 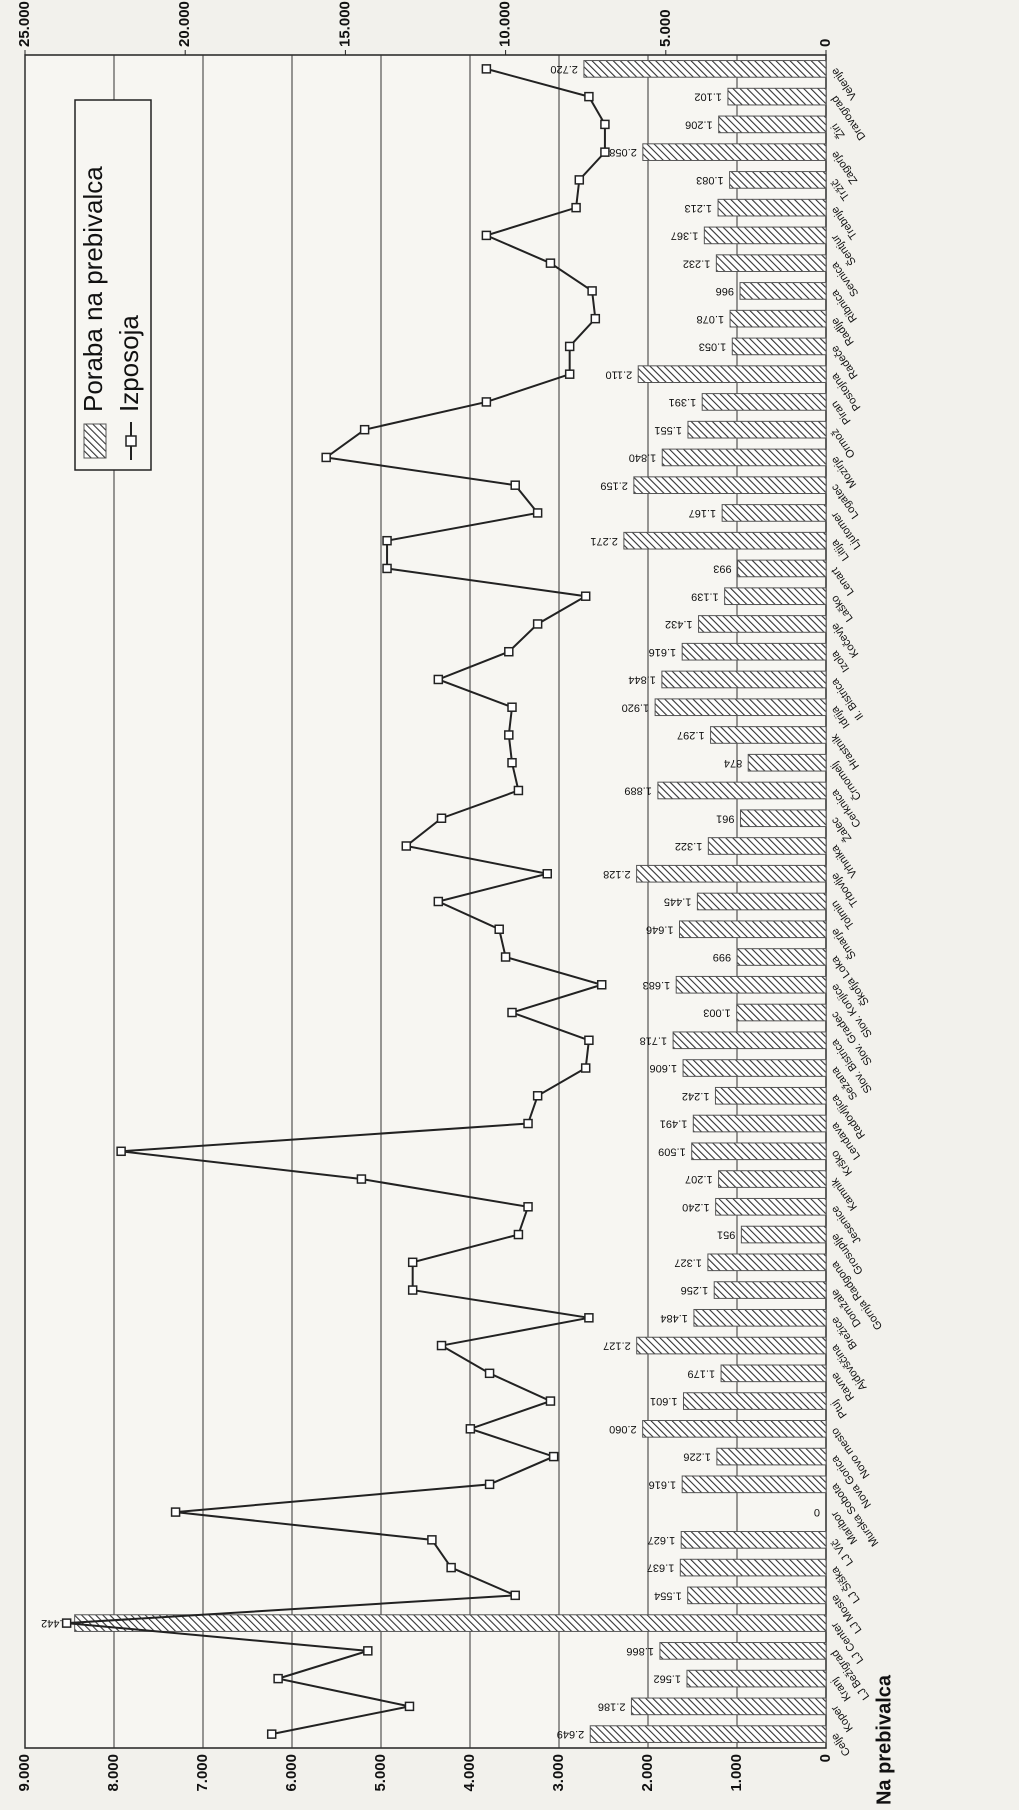 What do you see at coordinates (689, 846) in the screenshot?
I see `value-label: 1.322` at bounding box center [689, 846].